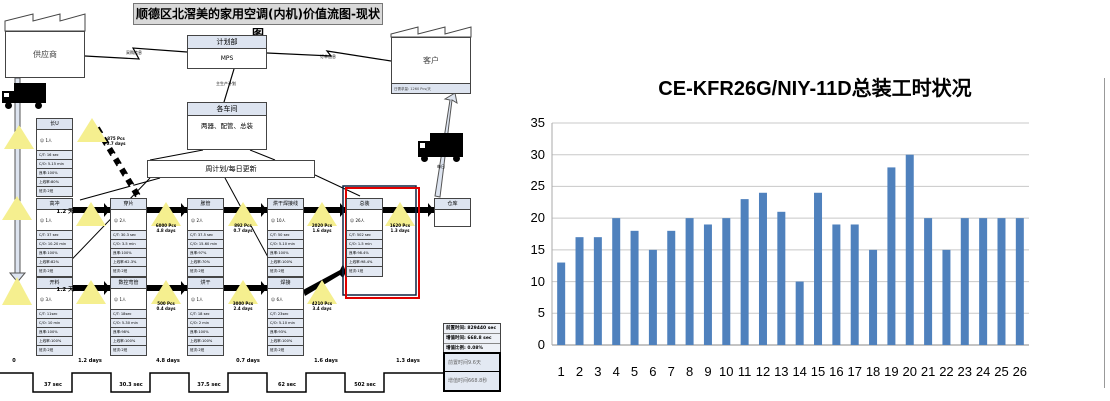 Image resolution: width=1110 pixels, height=401 pixels. What do you see at coordinates (364, 253) in the screenshot?
I see `yield: 良率:98.4%` at bounding box center [364, 253].